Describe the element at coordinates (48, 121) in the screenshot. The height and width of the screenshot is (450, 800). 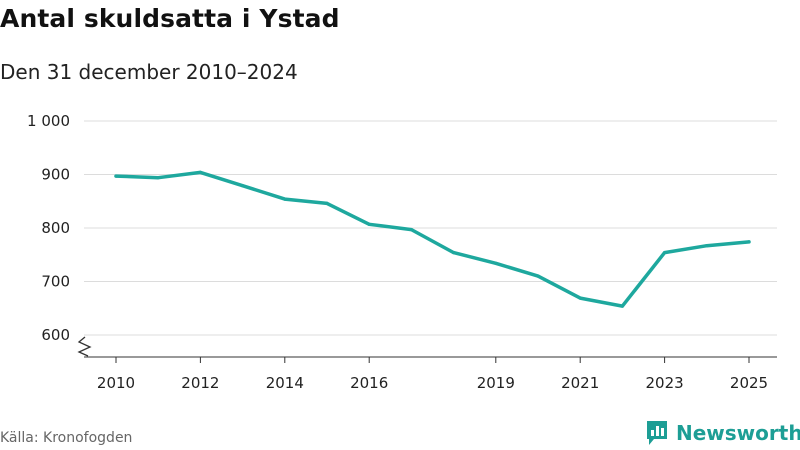
I see `y-tick-label: 1 000` at that location.